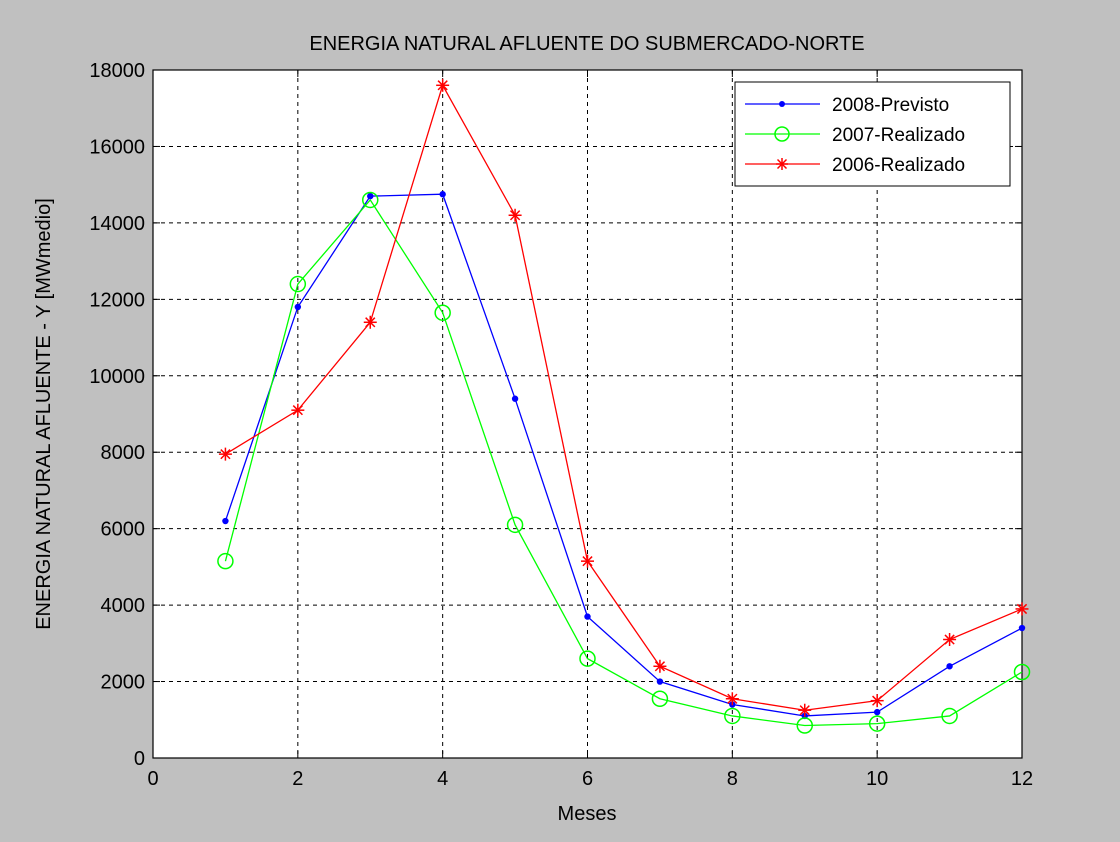 The width and height of the screenshot is (1120, 842). Describe the element at coordinates (139, 759) in the screenshot. I see `y-tick-label: 0` at that location.